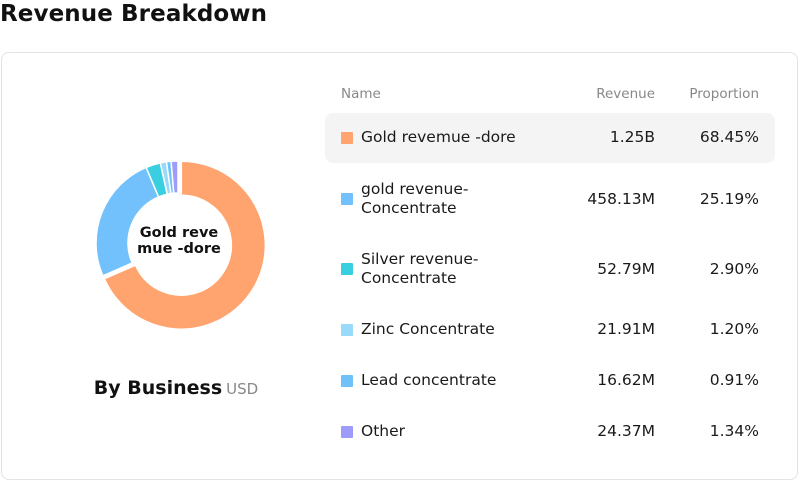 The height and width of the screenshot is (482, 800). I want to click on row-name: Other, so click(383, 431).